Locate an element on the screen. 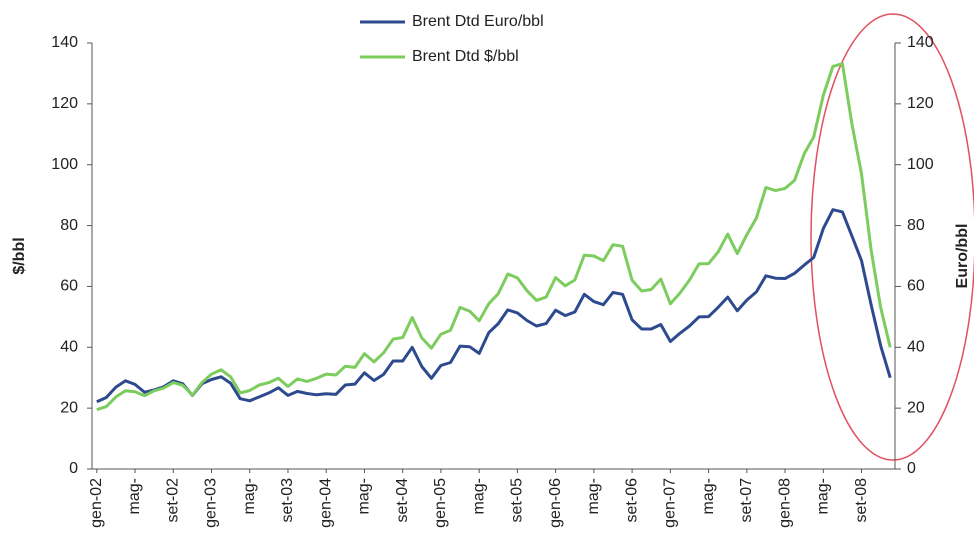  y2-tick-label: 100 is located at coordinates (920, 164).